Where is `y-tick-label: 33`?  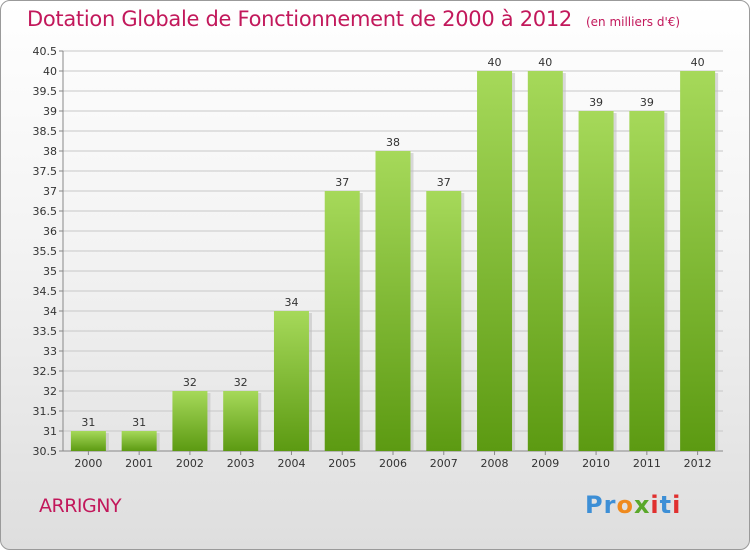
y-tick-label: 33 is located at coordinates (50, 351).